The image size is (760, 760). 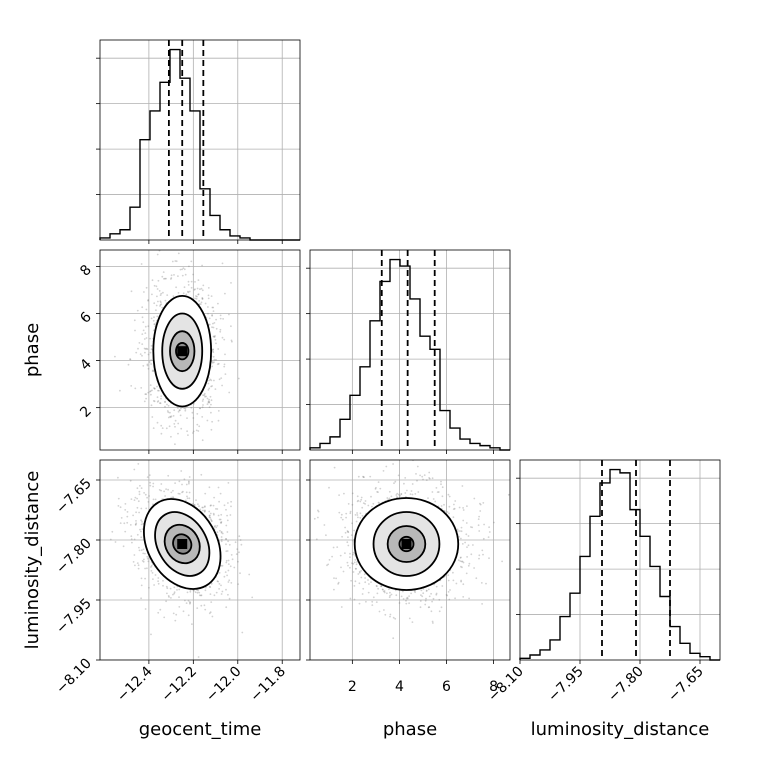 What do you see at coordinates (182, 544) in the screenshot?
I see `density-peak` at bounding box center [182, 544].